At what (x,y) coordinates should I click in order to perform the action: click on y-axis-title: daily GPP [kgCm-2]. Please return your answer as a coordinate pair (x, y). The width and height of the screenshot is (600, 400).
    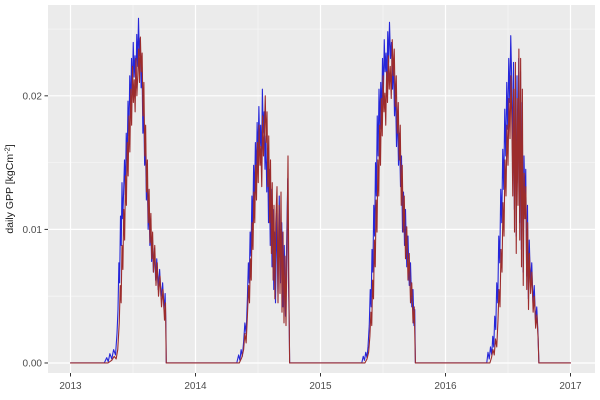
    Looking at the image, I should click on (10, 188).